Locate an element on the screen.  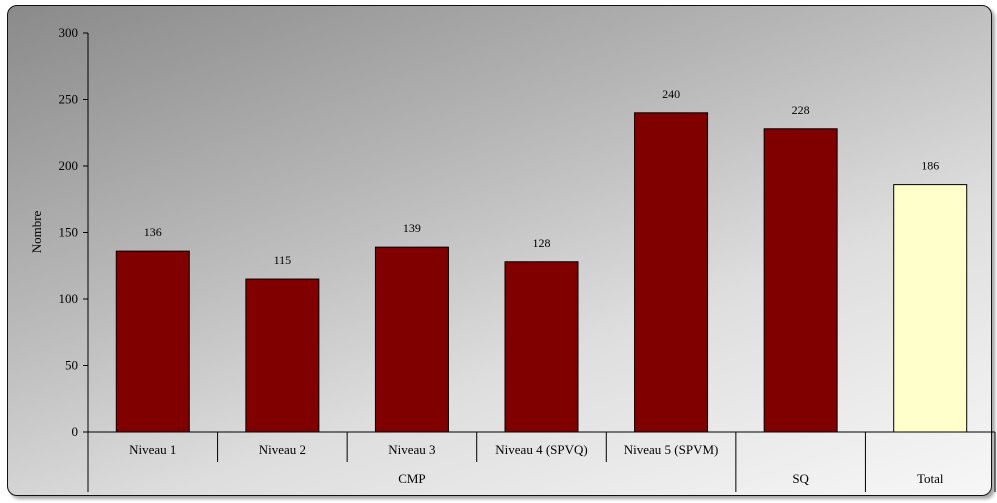
x-category-label: Niveau 2 is located at coordinates (282, 449).